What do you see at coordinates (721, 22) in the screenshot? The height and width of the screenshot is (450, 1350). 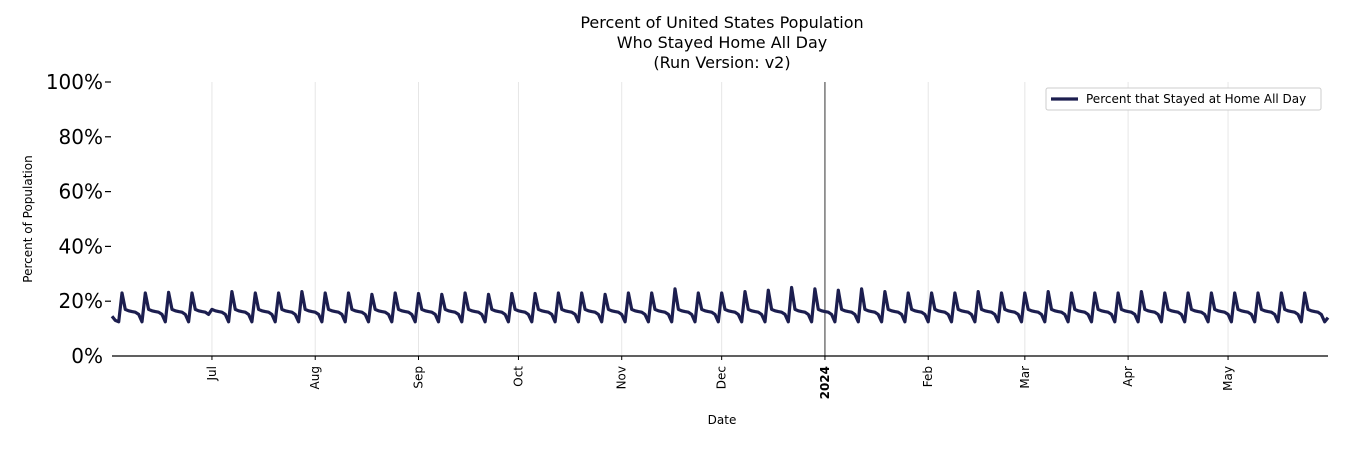 I see `chart-title-line-1: Percent of United States Population` at bounding box center [721, 22].